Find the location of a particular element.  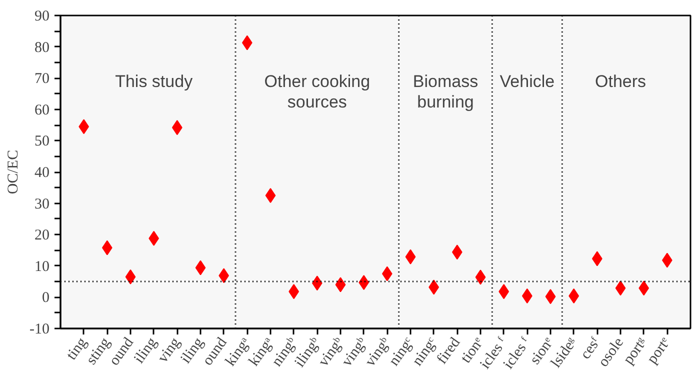

annotation: Vehicle is located at coordinates (527, 81).